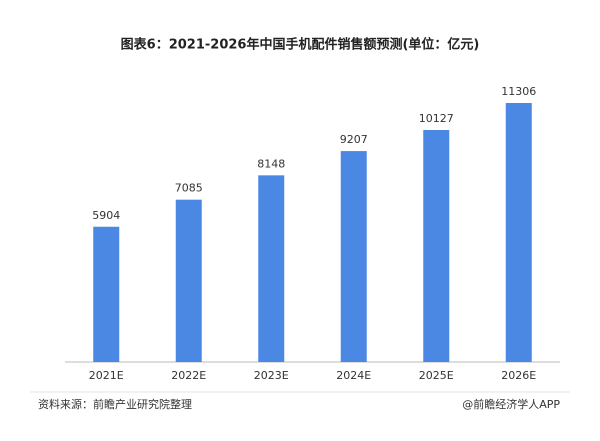 The height and width of the screenshot is (441, 600). I want to click on value-label: 7085, so click(189, 188).